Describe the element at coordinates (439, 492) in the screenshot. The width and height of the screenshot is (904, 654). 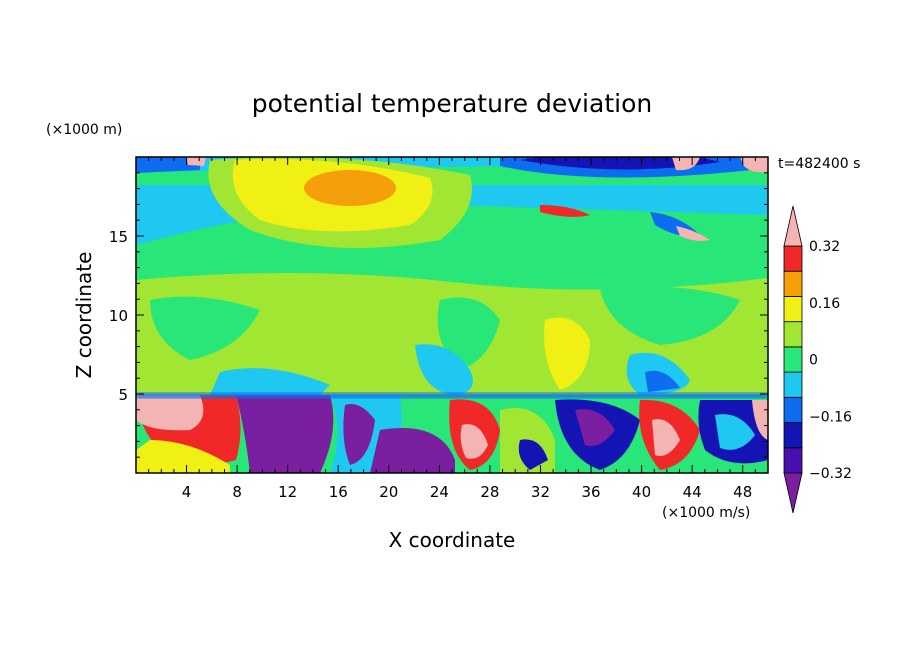
I see `x-tick-label: 24` at that location.